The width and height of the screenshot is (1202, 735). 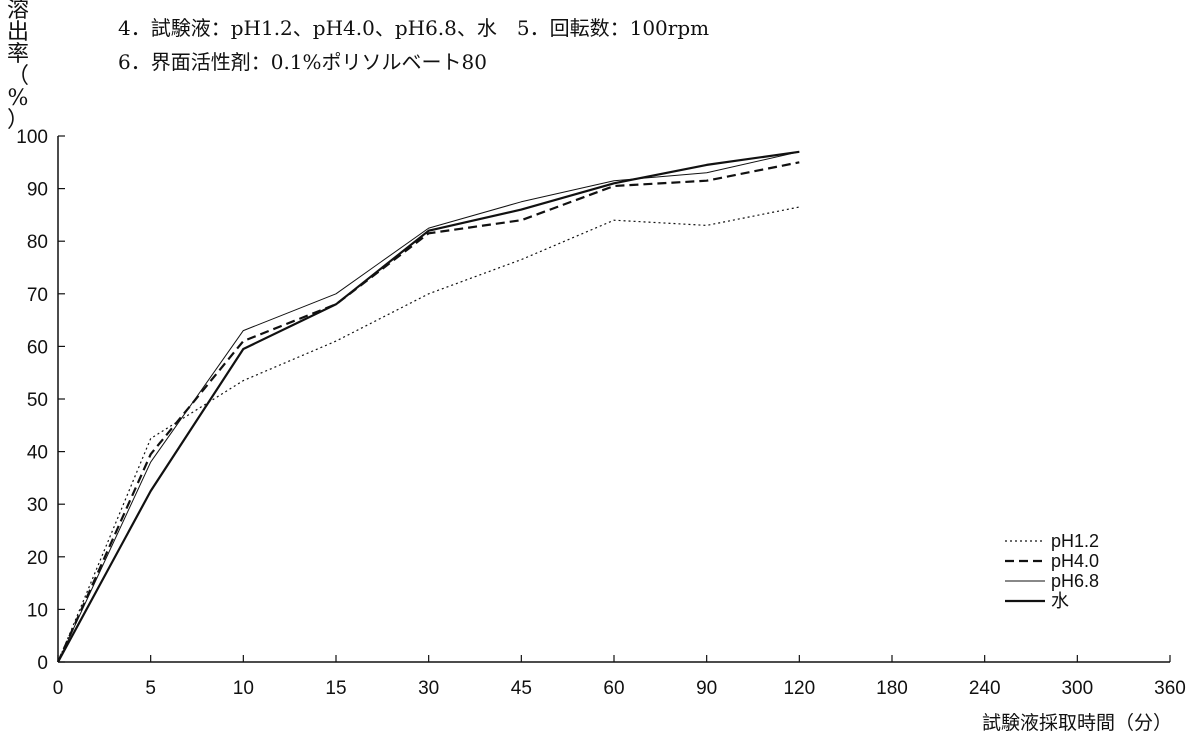 What do you see at coordinates (37, 453) in the screenshot?
I see `y-tick-label: 40` at bounding box center [37, 453].